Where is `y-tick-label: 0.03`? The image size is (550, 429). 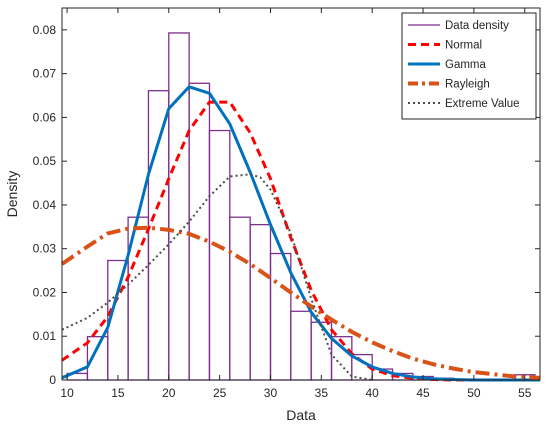 y-tick-label: 0.03 is located at coordinates (45, 249).